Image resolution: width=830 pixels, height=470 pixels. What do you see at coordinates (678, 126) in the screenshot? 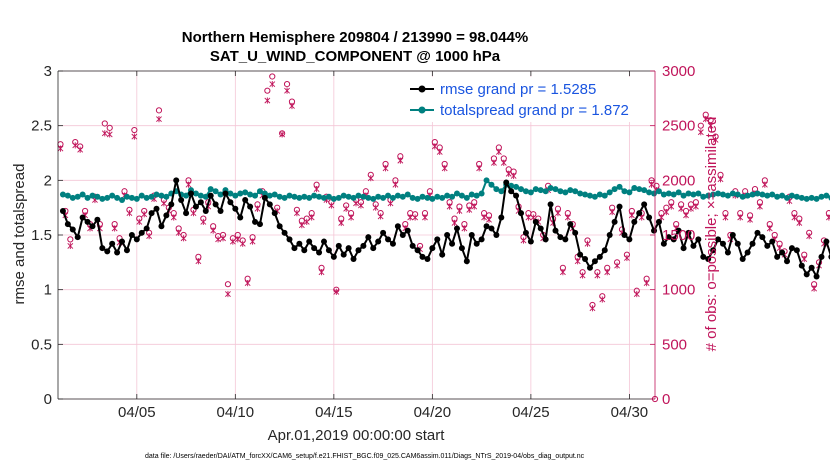
I see `y-tick-label-right: 2500` at bounding box center [678, 126].